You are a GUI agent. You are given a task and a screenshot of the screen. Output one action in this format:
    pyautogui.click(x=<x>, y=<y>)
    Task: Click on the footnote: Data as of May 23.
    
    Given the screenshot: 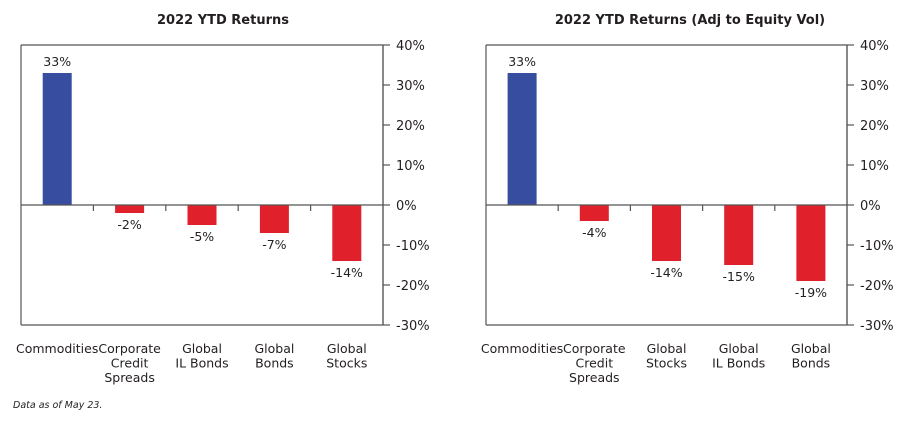 What is the action you would take?
    pyautogui.click(x=58, y=405)
    